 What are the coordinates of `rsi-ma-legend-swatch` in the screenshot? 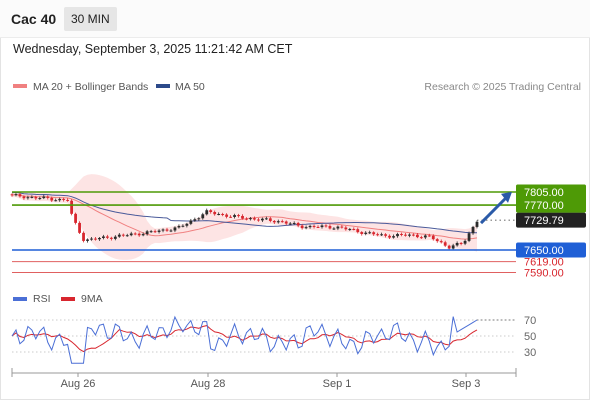 It's located at (68, 299).